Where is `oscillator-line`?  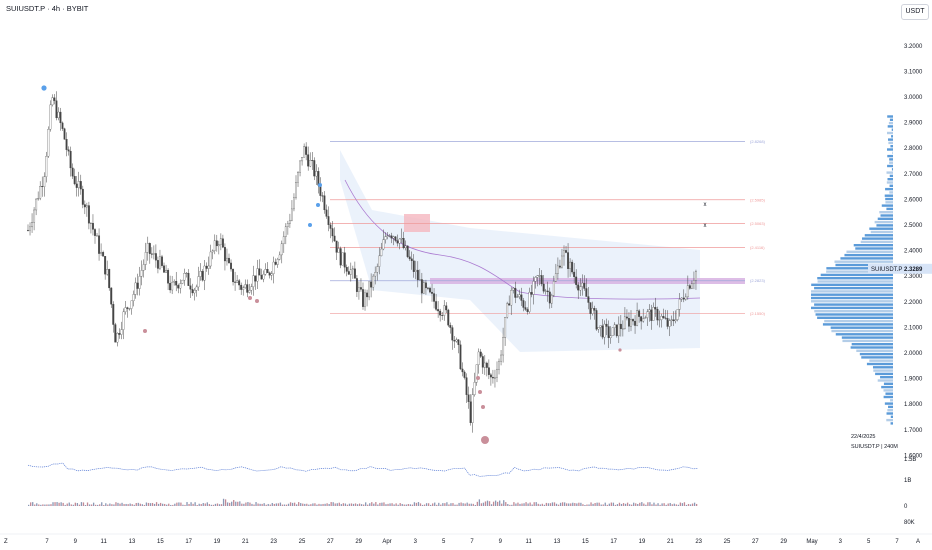 oscillator-line is located at coordinates (363, 469).